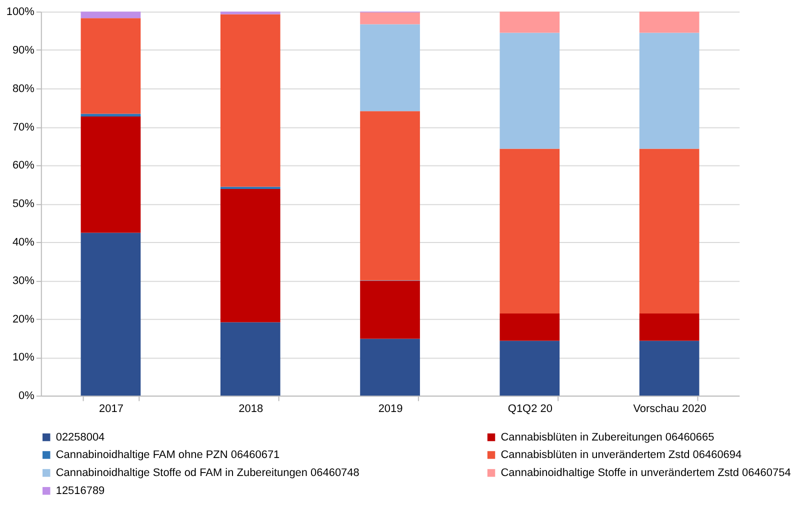  What do you see at coordinates (23, 319) in the screenshot?
I see `y-tick-label: 20%` at bounding box center [23, 319].